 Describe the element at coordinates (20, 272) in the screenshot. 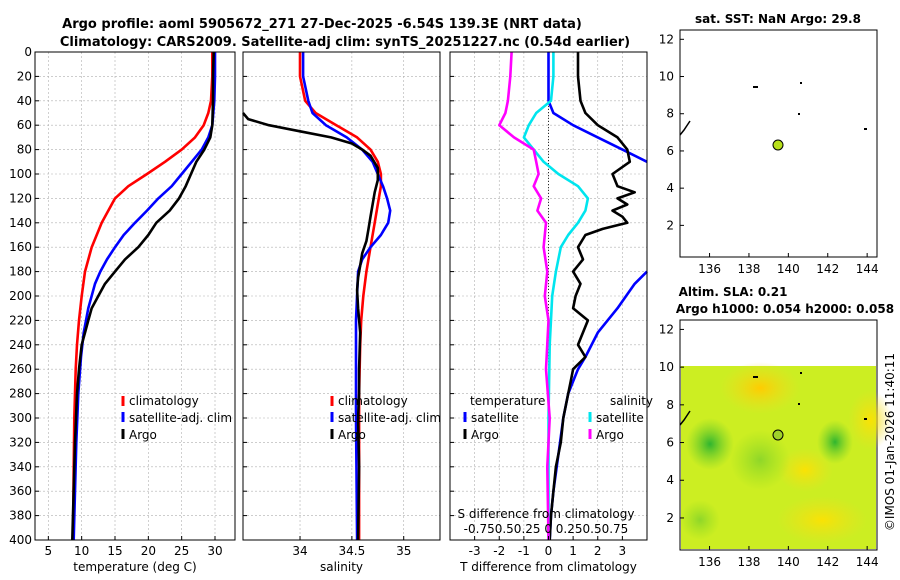

I see `y-tick-label: 180` at that location.